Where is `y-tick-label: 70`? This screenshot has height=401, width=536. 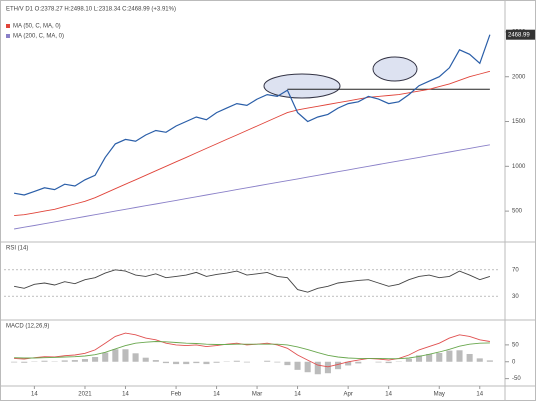
y-tick-label: 70 is located at coordinates (515, 270).